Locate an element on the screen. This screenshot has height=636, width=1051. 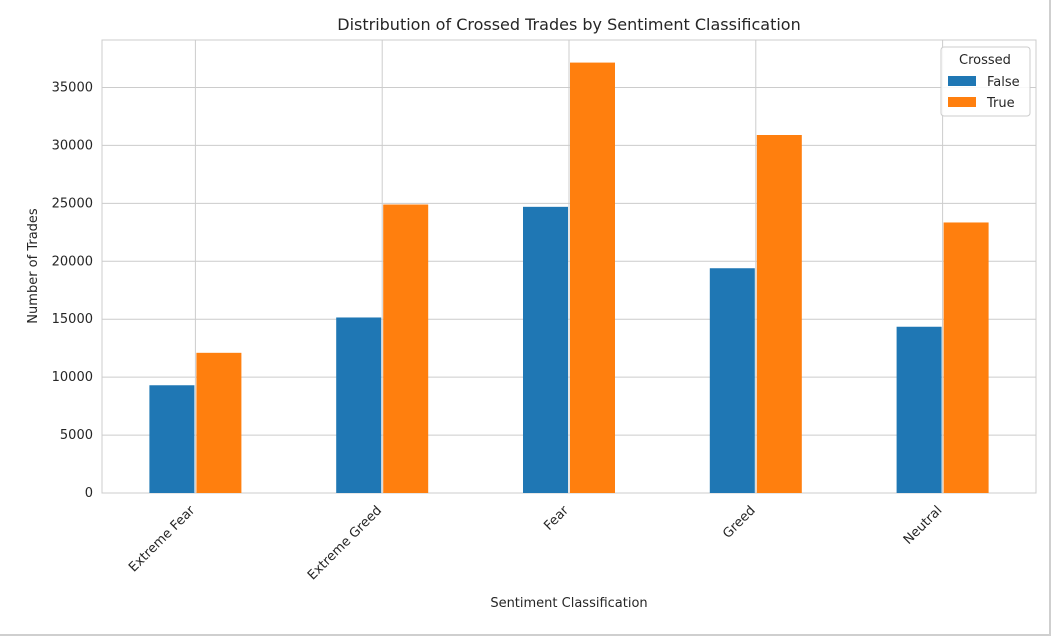
bar-true-extreme-greed is located at coordinates (406, 349).